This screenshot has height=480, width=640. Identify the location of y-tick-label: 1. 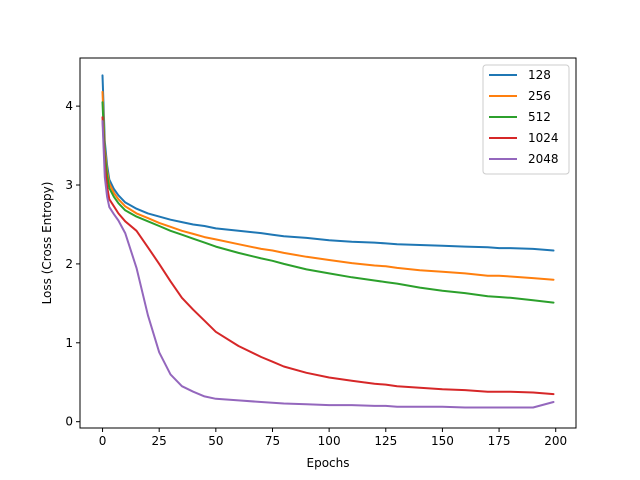
(69, 343).